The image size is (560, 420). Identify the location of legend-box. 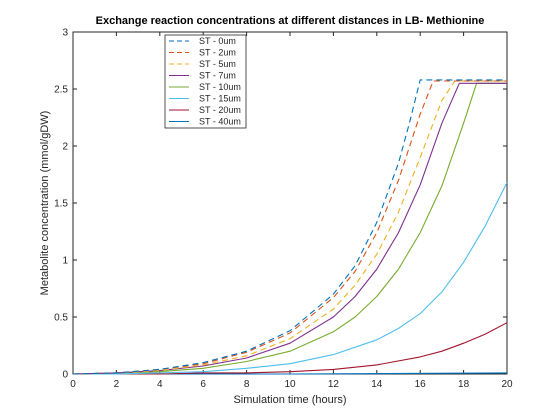
(205, 81).